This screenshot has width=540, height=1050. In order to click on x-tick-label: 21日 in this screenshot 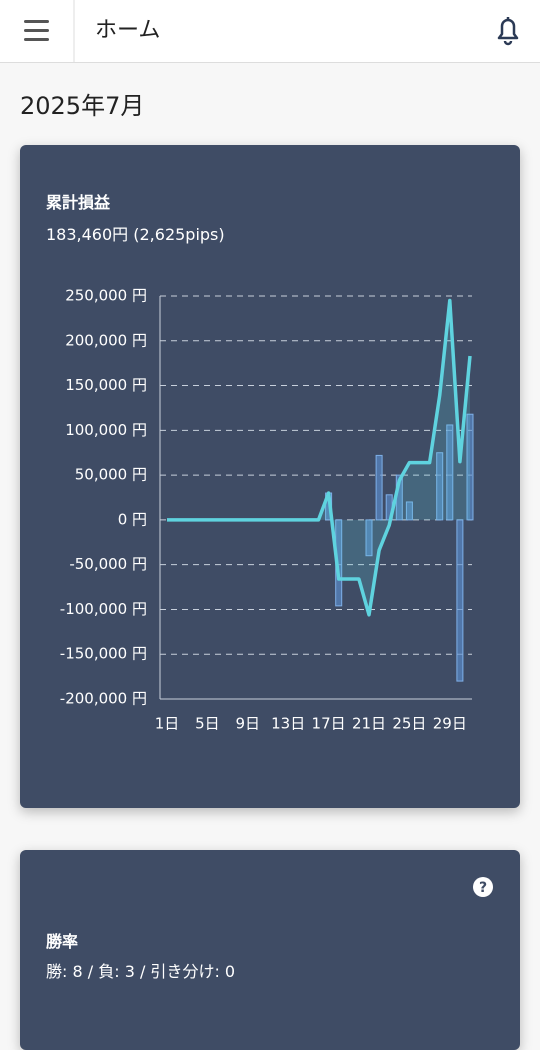, I will do `click(369, 724)`.